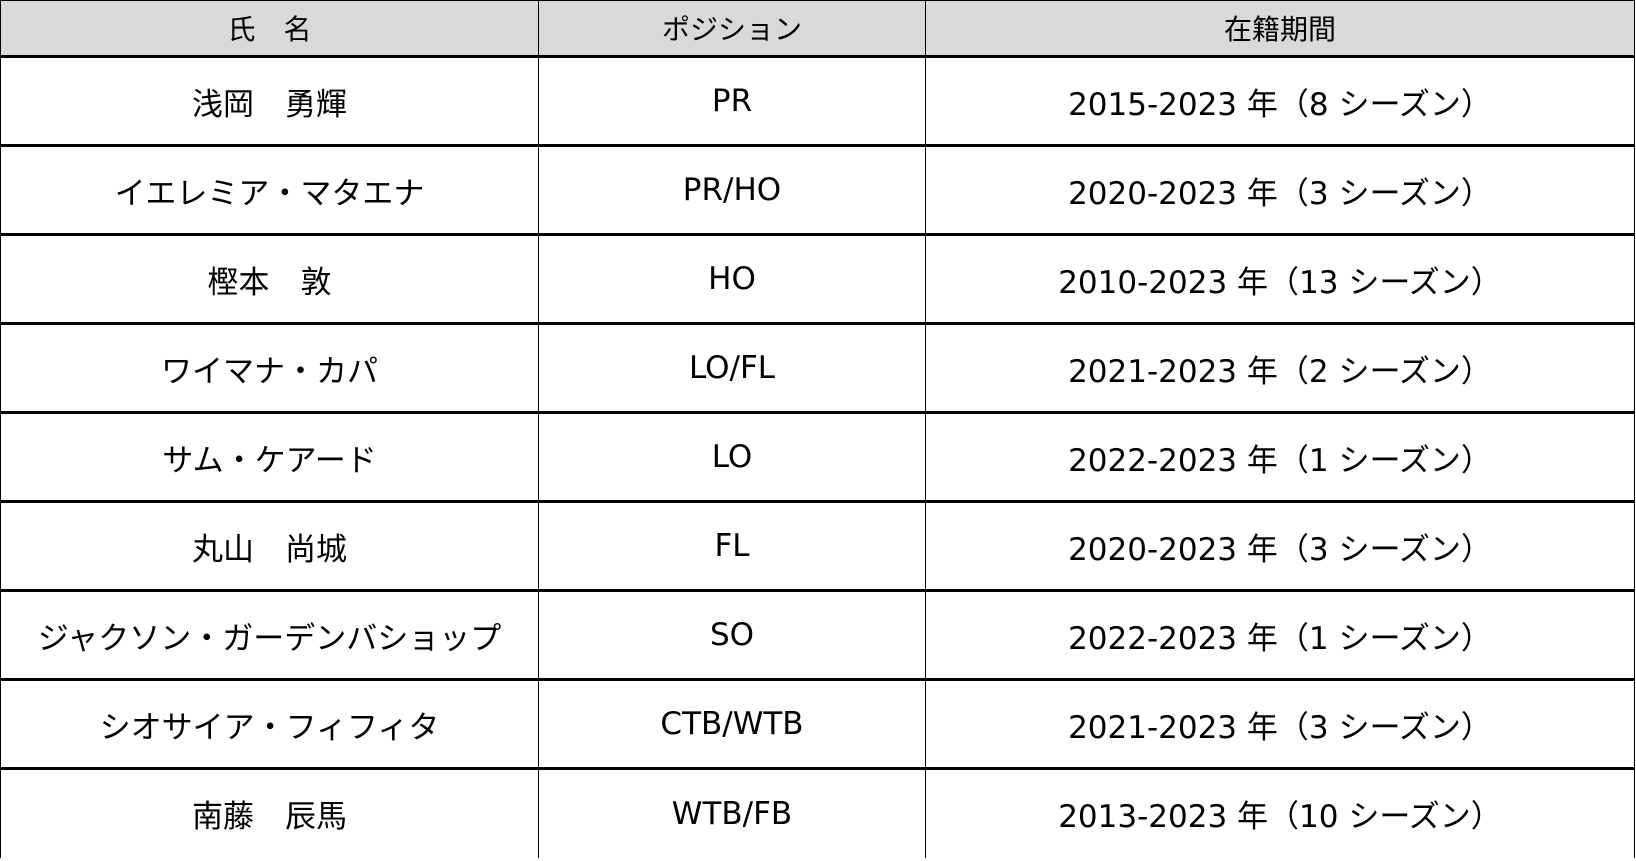  I want to click on cell-tenure: 2021-2023 年（2 シーズン）, so click(1280, 368).